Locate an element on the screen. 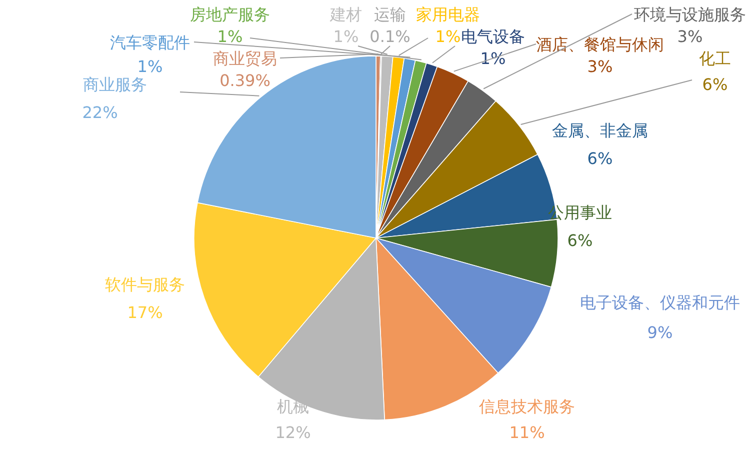 This screenshot has width=752, height=452. slice-label: 酒店、餐馆与休闲 is located at coordinates (600, 44).